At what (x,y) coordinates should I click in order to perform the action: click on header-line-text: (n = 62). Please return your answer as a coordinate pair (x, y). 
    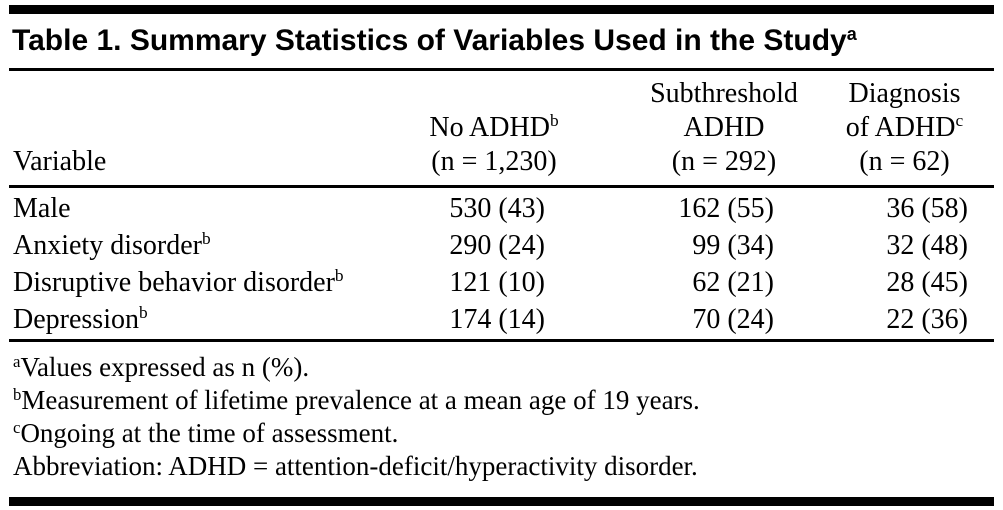
    Looking at the image, I should click on (904, 161).